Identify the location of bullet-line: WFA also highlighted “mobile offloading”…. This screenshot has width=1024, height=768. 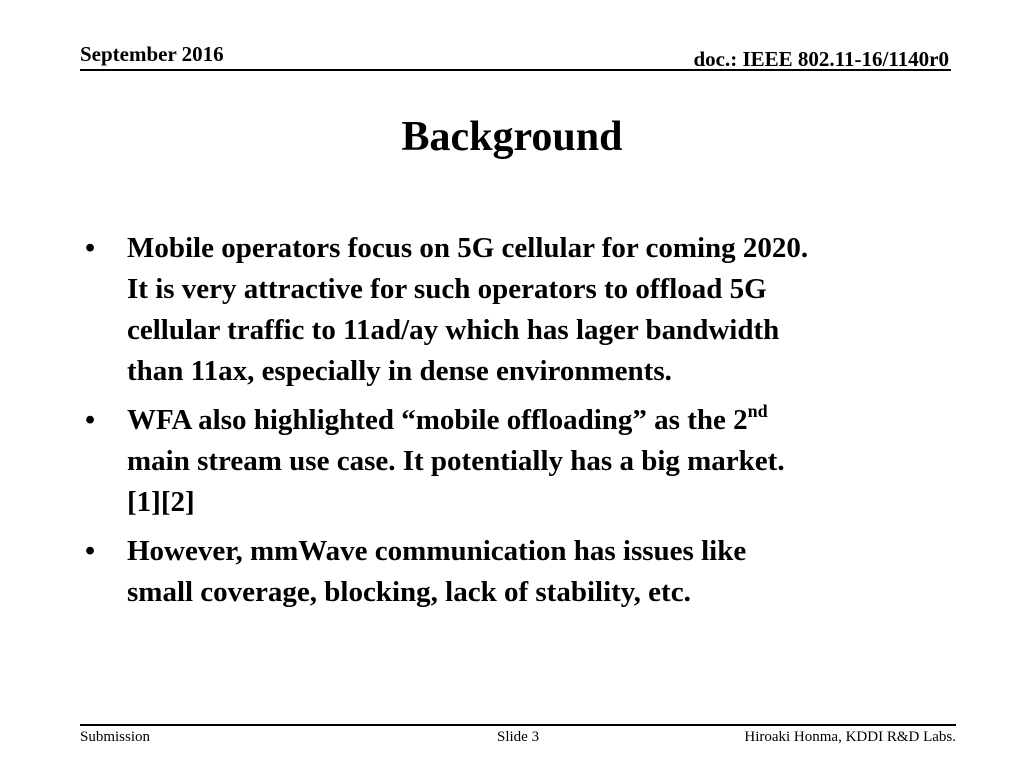
(437, 420).